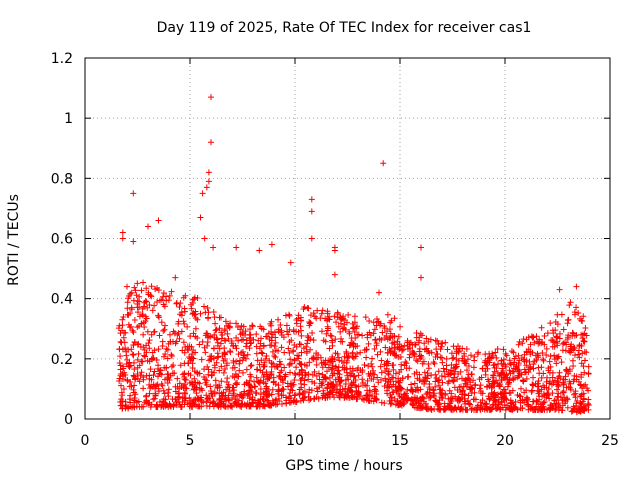 Image resolution: width=640 pixels, height=480 pixels. I want to click on x-tick-label: 10, so click(295, 441).